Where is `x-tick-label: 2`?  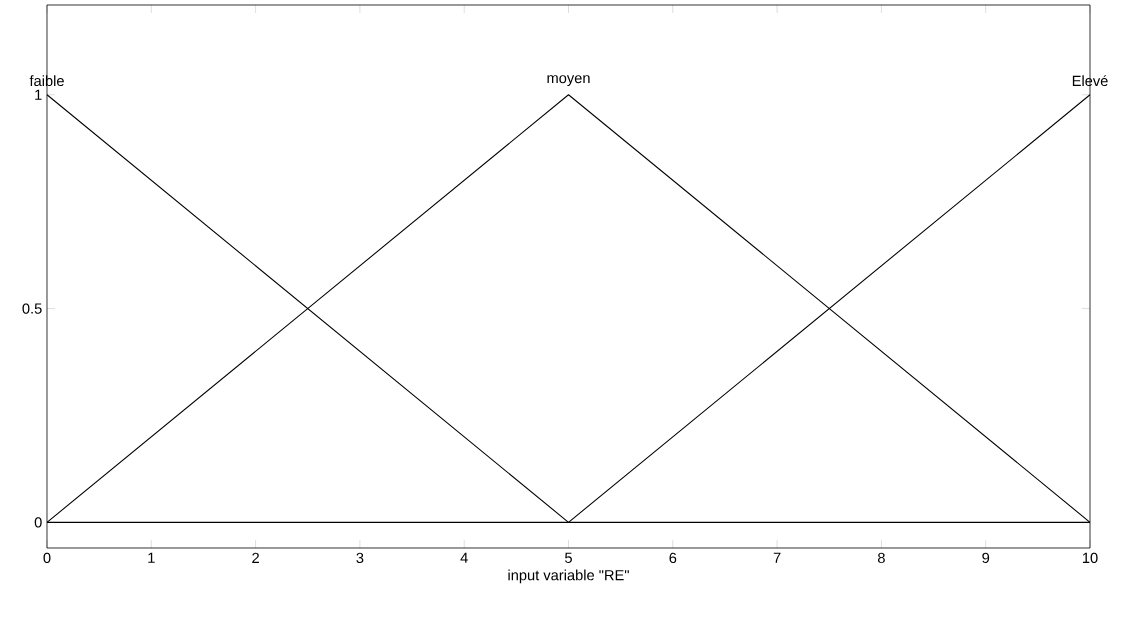
x-tick-label: 2 is located at coordinates (255, 557).